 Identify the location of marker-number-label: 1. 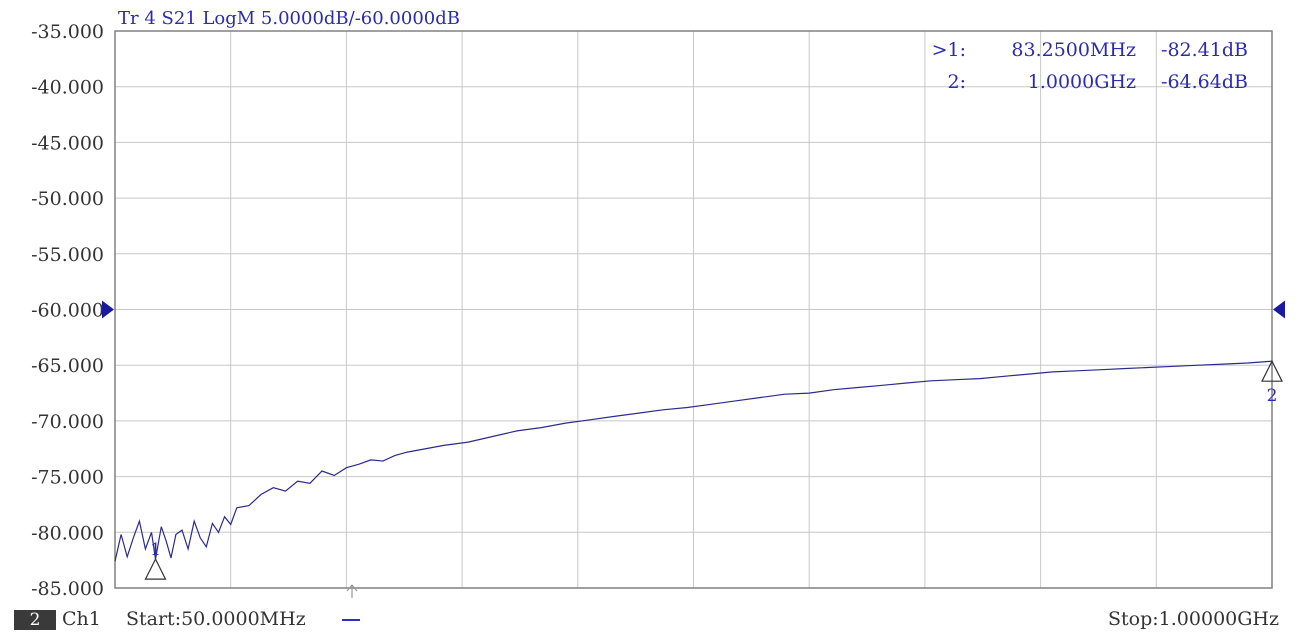
(155, 550).